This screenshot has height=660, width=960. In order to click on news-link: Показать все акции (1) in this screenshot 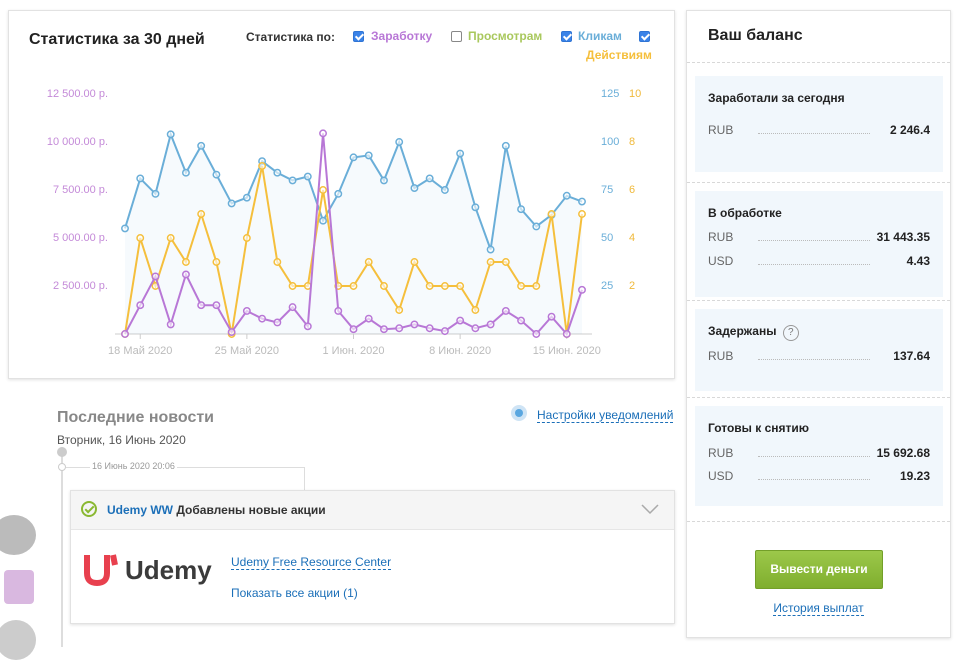, I will do `click(294, 593)`.